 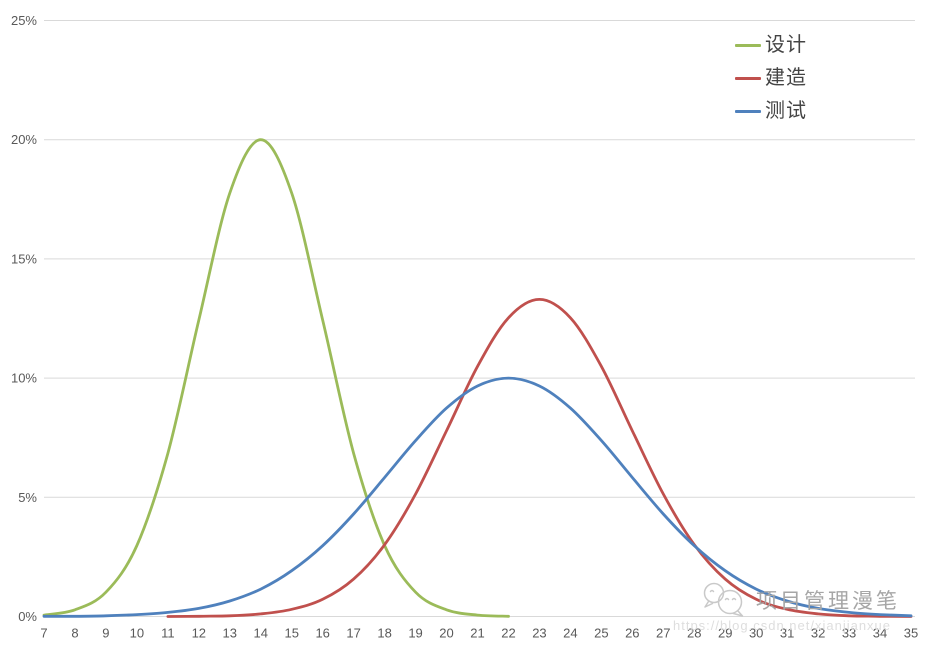 I want to click on x-axis-label: 28, so click(x=694, y=633).